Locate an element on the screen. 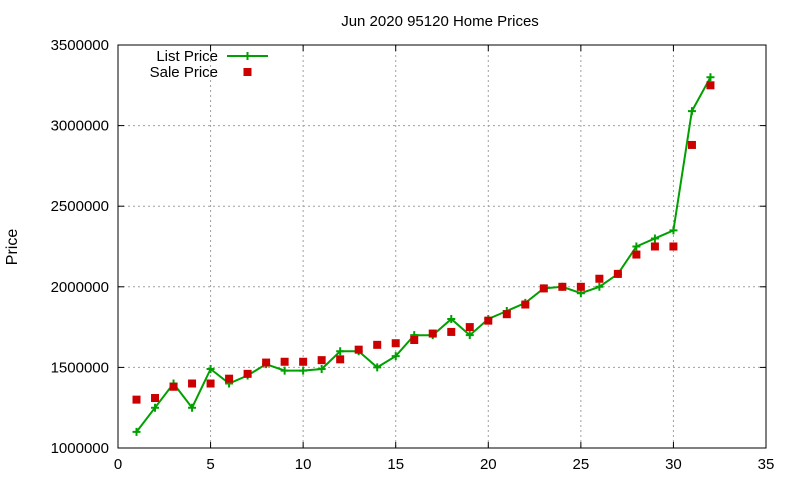 This screenshot has width=800, height=480. legend-label: Sale Price is located at coordinates (184, 72).